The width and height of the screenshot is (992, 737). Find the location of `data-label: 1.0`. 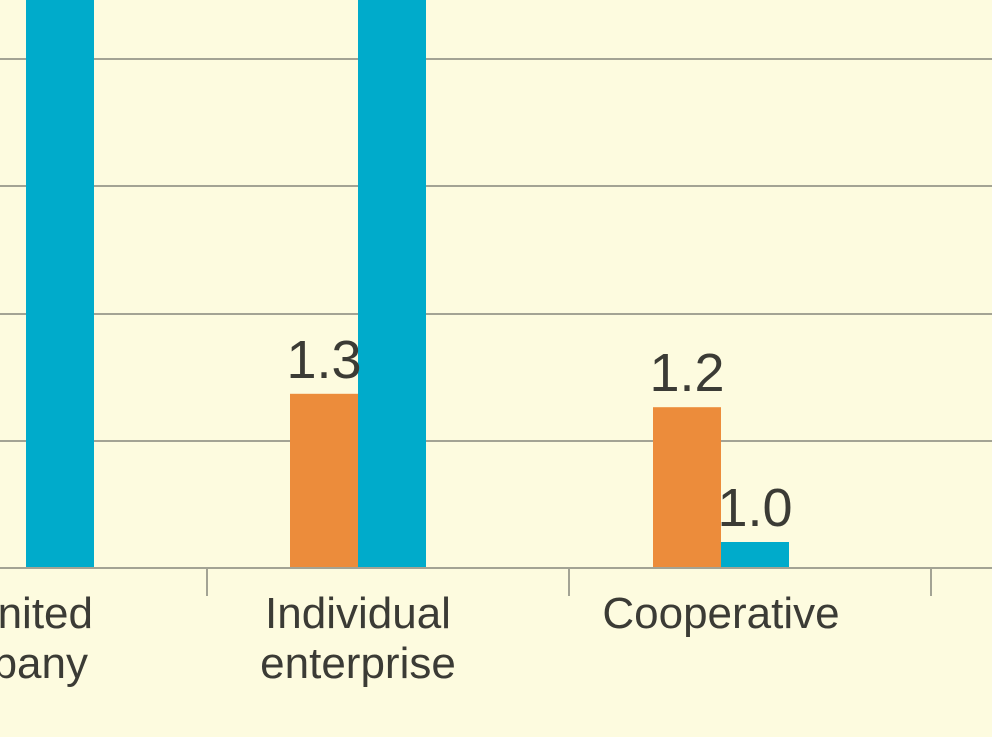

data-label: 1.0 is located at coordinates (754, 508).